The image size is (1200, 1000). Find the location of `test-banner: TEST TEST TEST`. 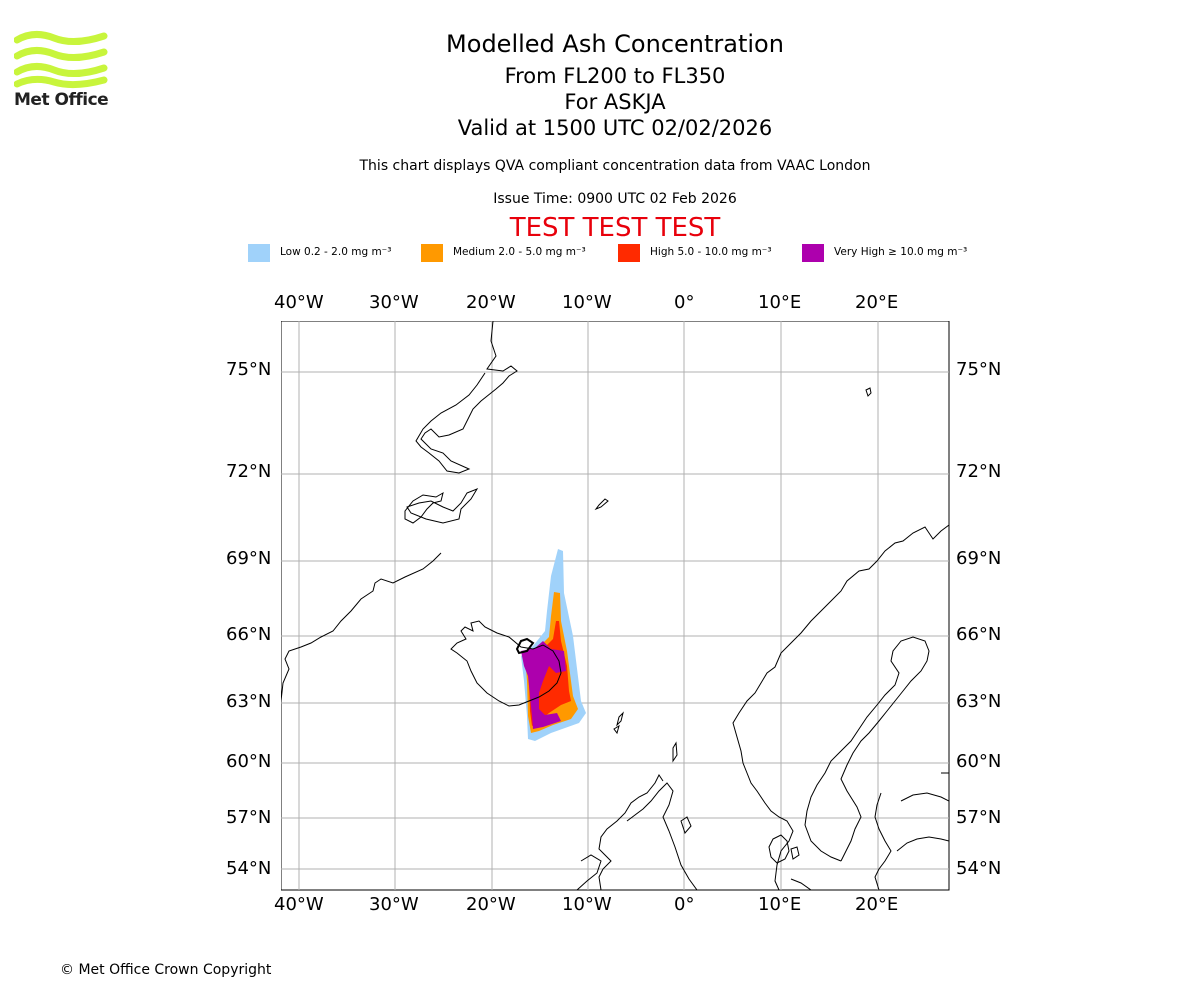

test-banner: TEST TEST TEST is located at coordinates (615, 228).